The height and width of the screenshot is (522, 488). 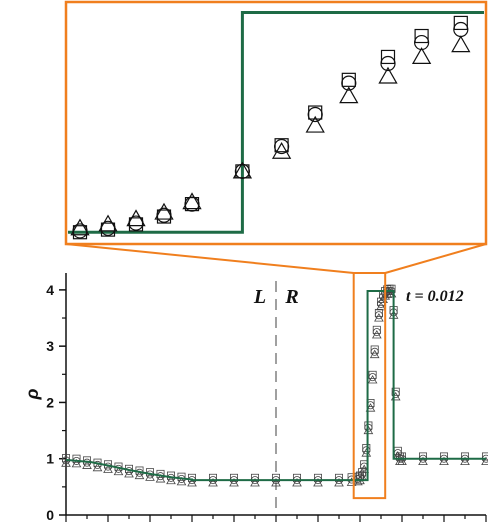 I want to click on time-annotation: t = 0.012, so click(x=435, y=296).